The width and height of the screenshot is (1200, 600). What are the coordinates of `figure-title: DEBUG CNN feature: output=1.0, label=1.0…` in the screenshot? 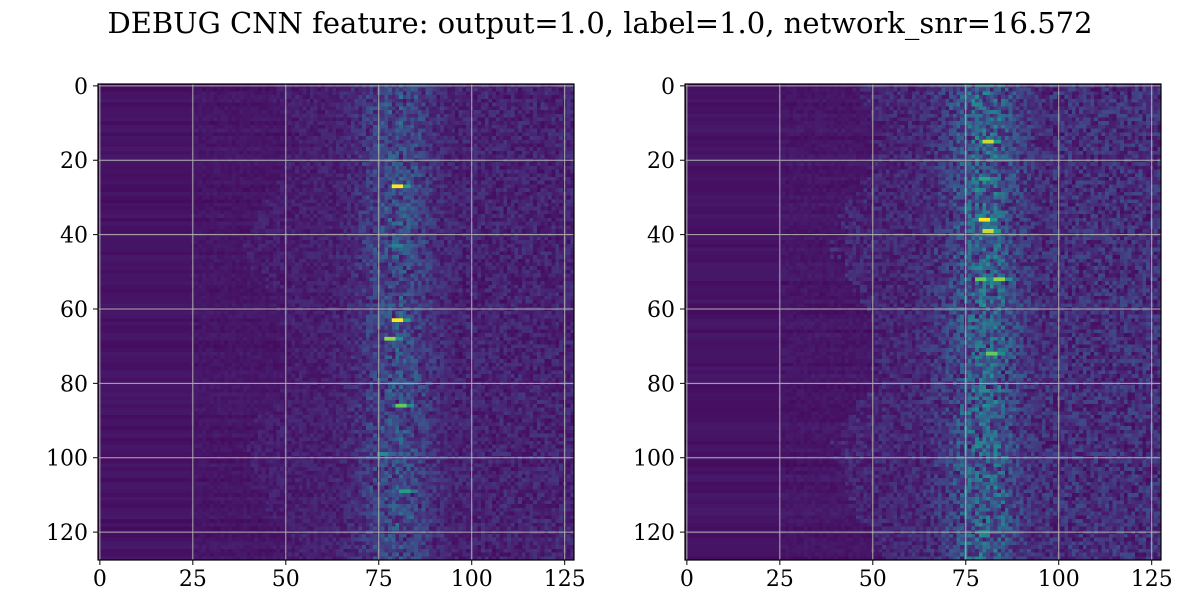 It's located at (600, 23).